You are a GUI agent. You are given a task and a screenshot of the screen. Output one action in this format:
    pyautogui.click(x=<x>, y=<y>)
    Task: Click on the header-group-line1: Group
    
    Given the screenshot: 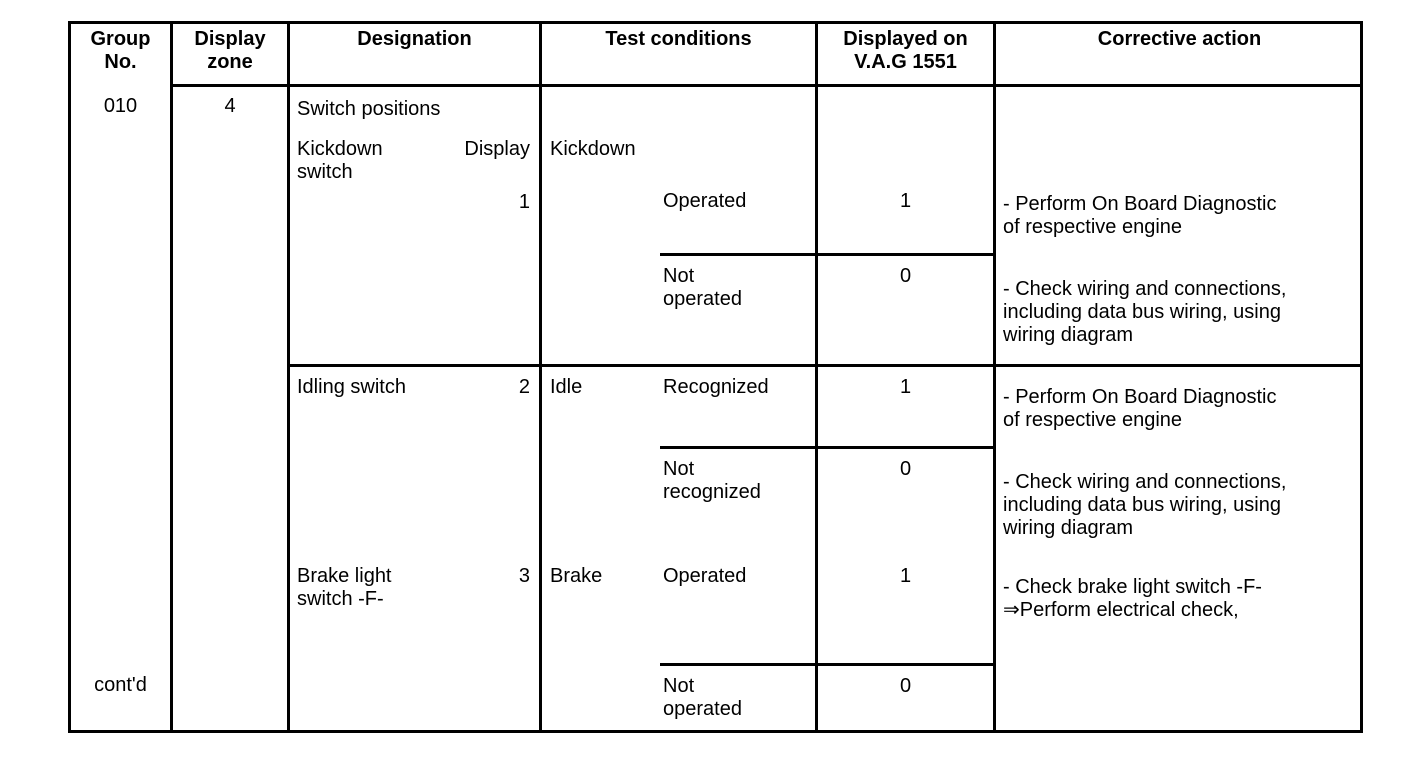 What is the action you would take?
    pyautogui.click(x=120, y=39)
    